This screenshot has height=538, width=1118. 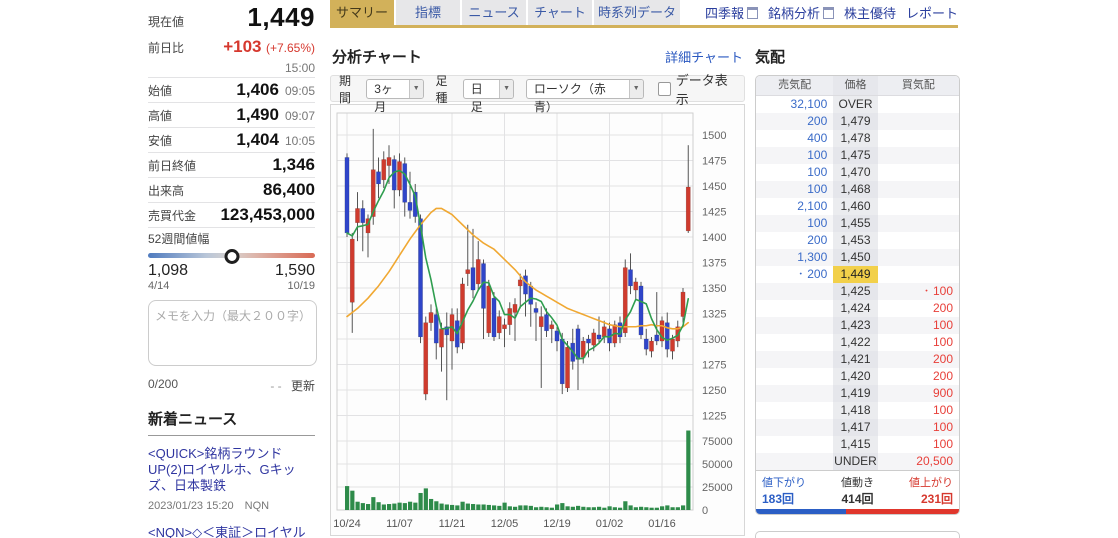 I want to click on chevron-down-icon: ▼, so click(x=635, y=88).